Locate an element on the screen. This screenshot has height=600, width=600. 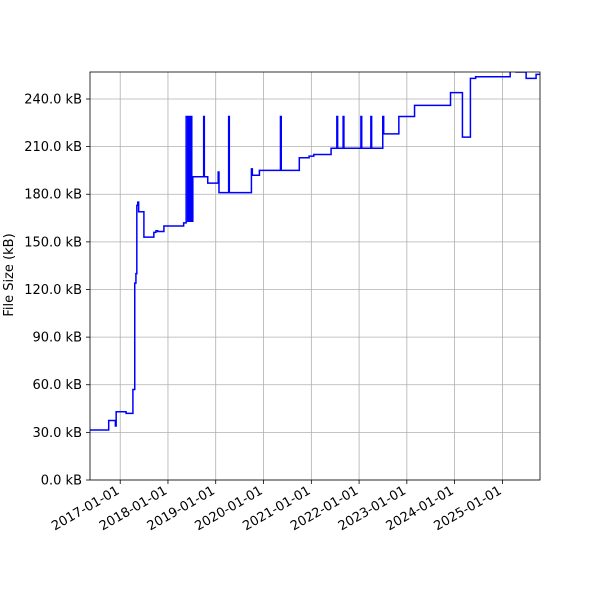
y-tick-label: 240.0 kB is located at coordinates (53, 99).